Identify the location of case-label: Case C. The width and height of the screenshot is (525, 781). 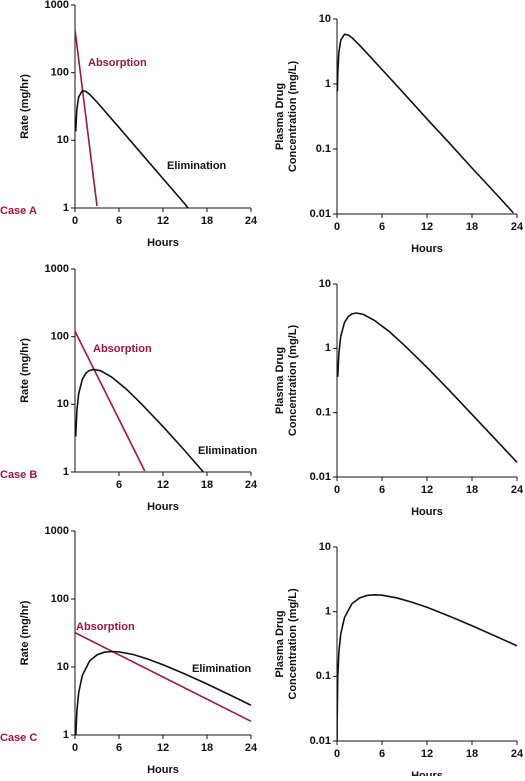
(18, 738).